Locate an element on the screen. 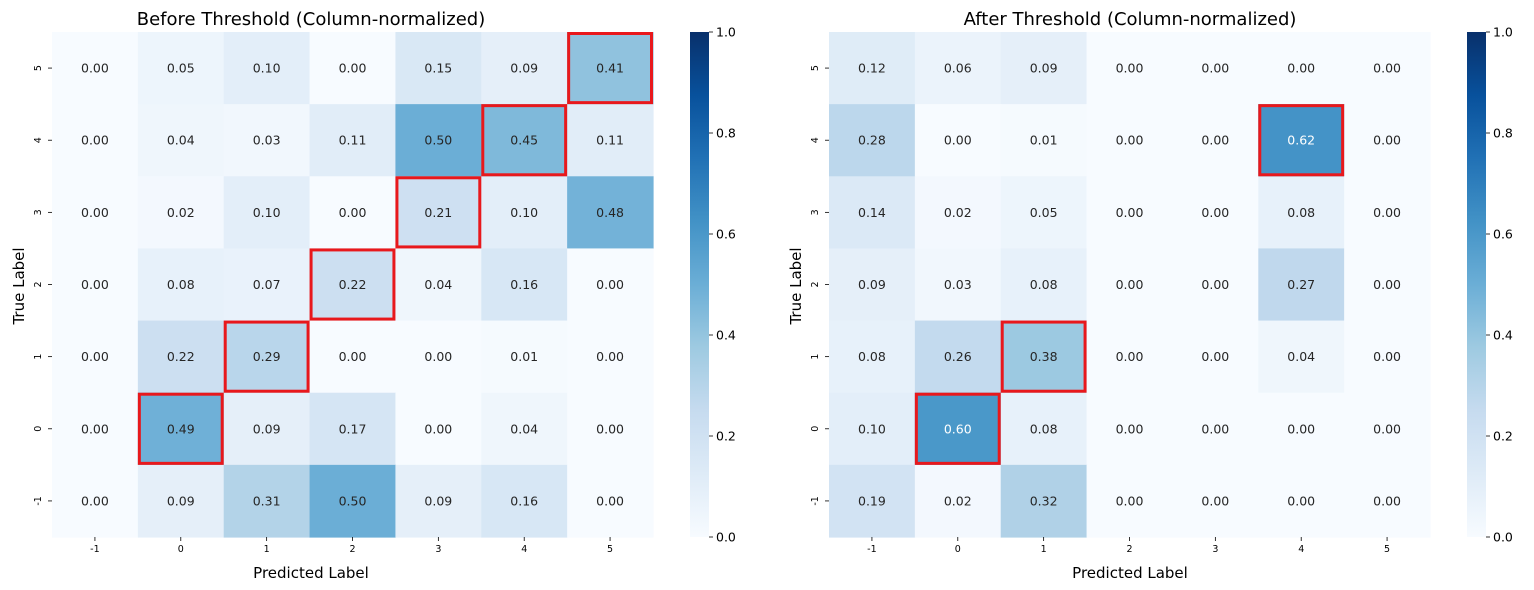  cell-value-label: 0.50 is located at coordinates (353, 500).